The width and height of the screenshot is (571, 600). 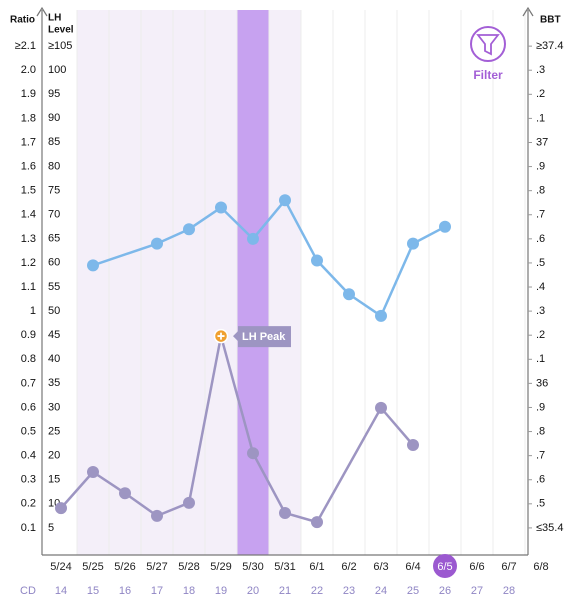 I want to click on cycle-day: 19, so click(x=221, y=591).